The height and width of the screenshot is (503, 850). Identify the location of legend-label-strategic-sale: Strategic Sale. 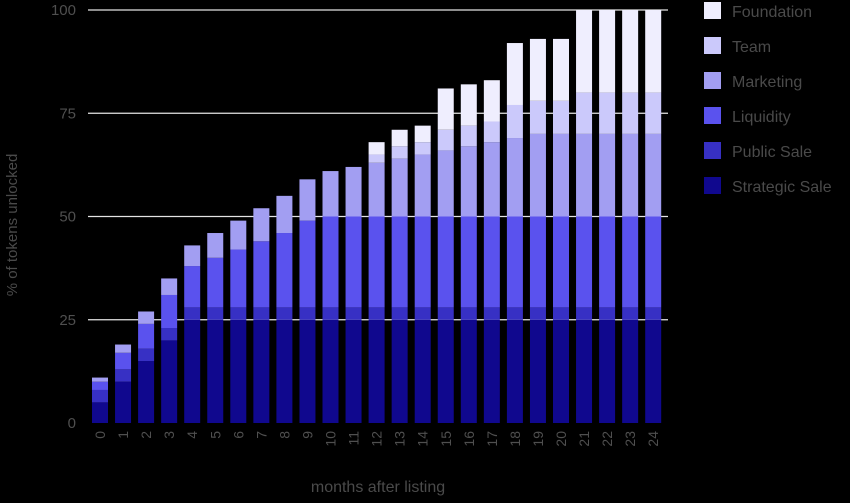
(782, 187).